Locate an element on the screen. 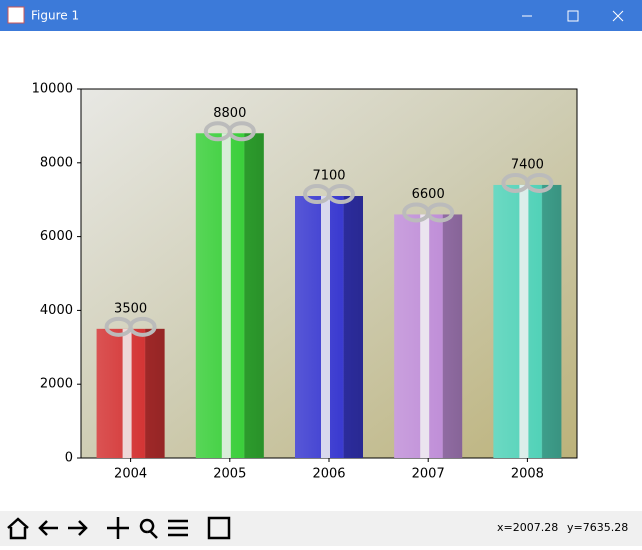 The width and height of the screenshot is (642, 550). x-tick-label: 2004 is located at coordinates (130, 474).